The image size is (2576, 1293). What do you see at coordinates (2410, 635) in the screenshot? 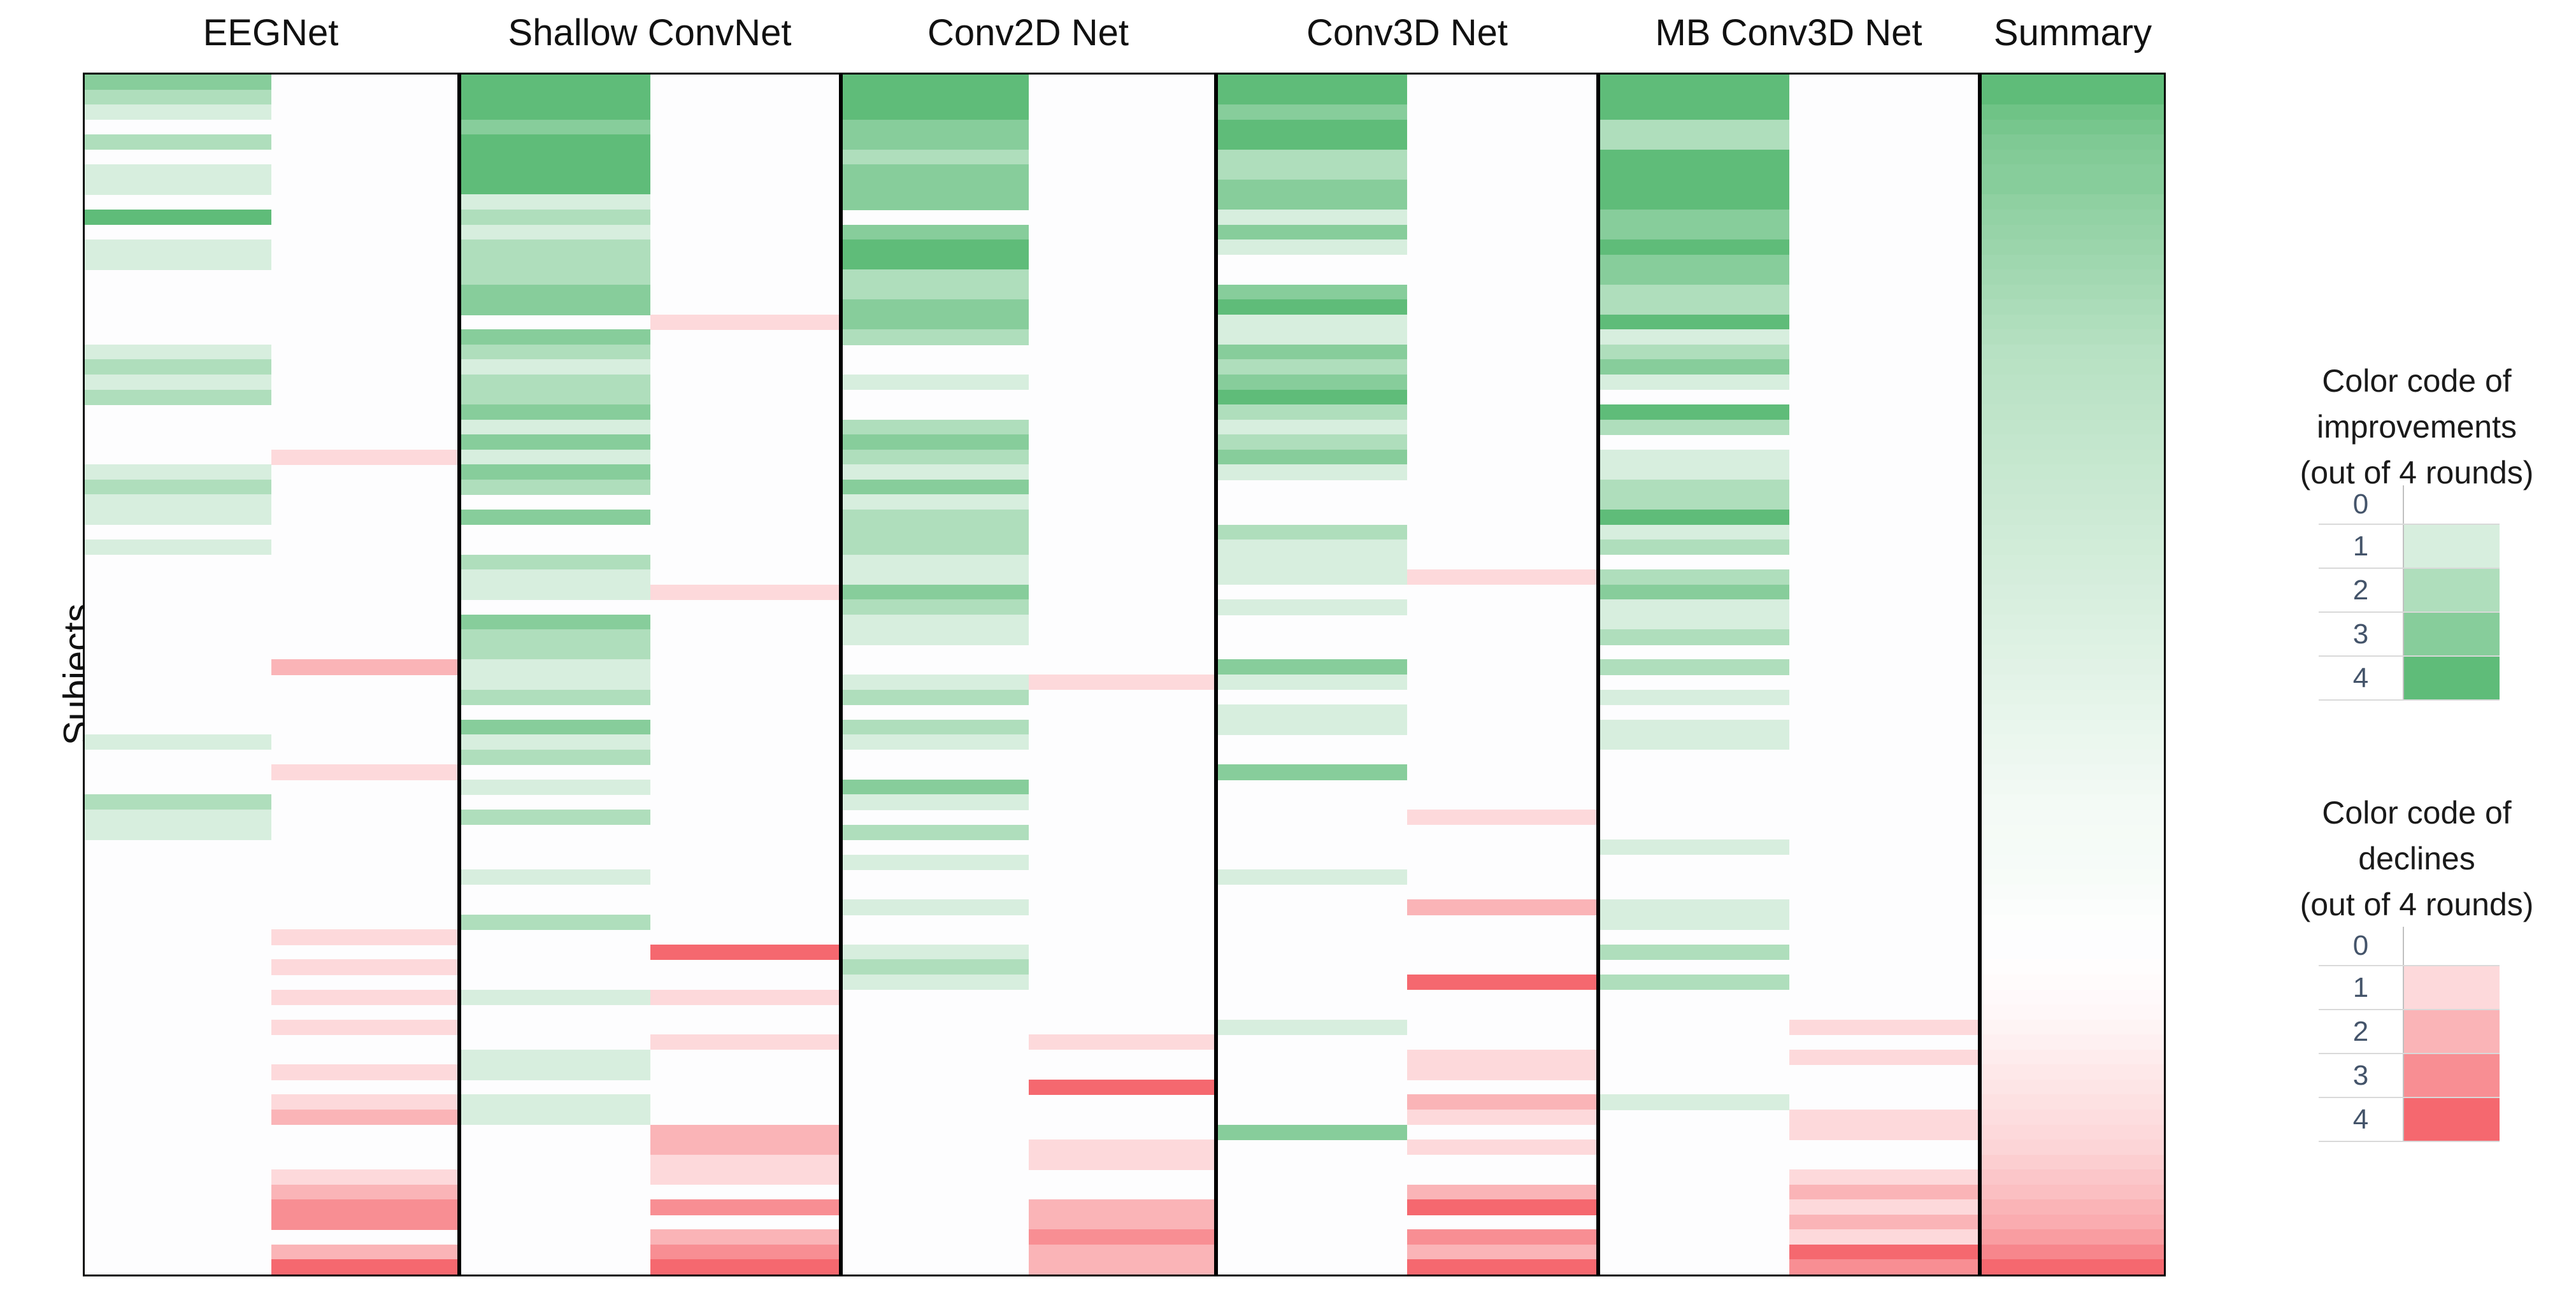
I see `legend-row: 3` at bounding box center [2410, 635].